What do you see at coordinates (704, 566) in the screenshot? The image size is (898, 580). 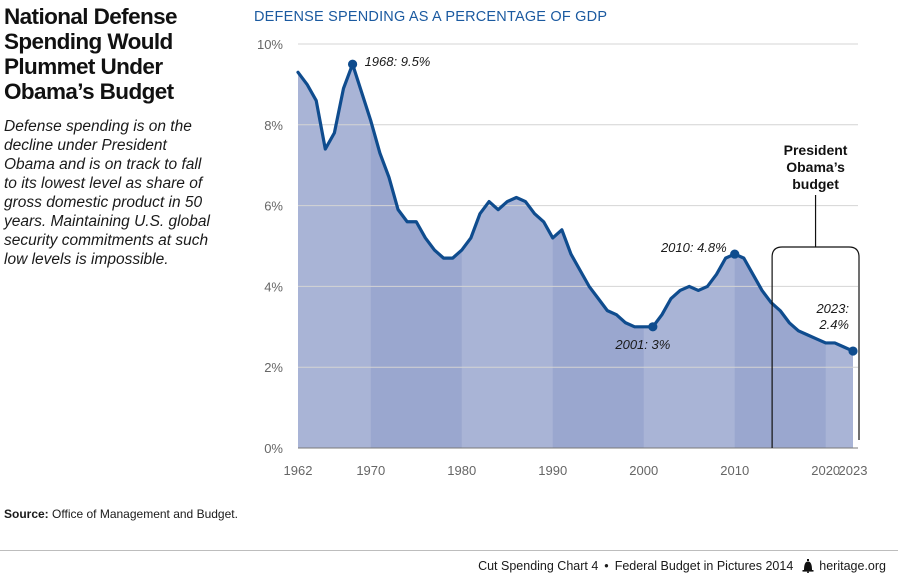 I see `footer-publication: Federal Budget in Pictures 2014` at bounding box center [704, 566].